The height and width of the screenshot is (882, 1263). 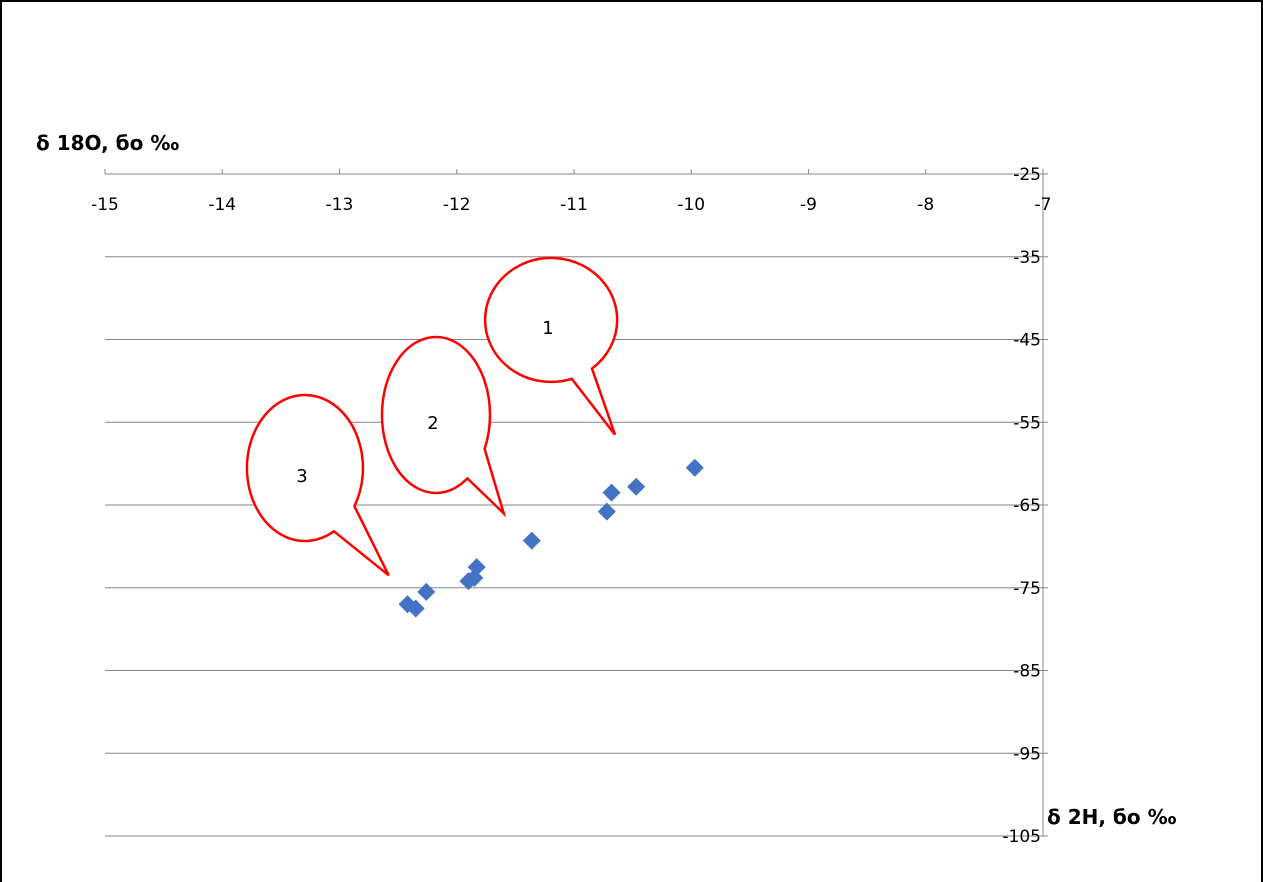 I want to click on x-tick-label: -9, so click(x=808, y=205).